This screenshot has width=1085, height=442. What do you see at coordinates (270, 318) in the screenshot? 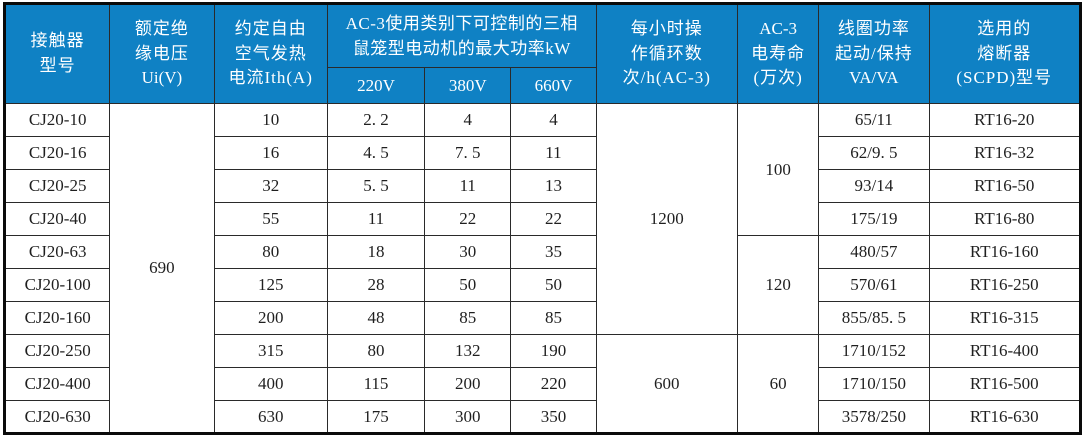
I see `cell-thermal-current: 200` at bounding box center [270, 318].